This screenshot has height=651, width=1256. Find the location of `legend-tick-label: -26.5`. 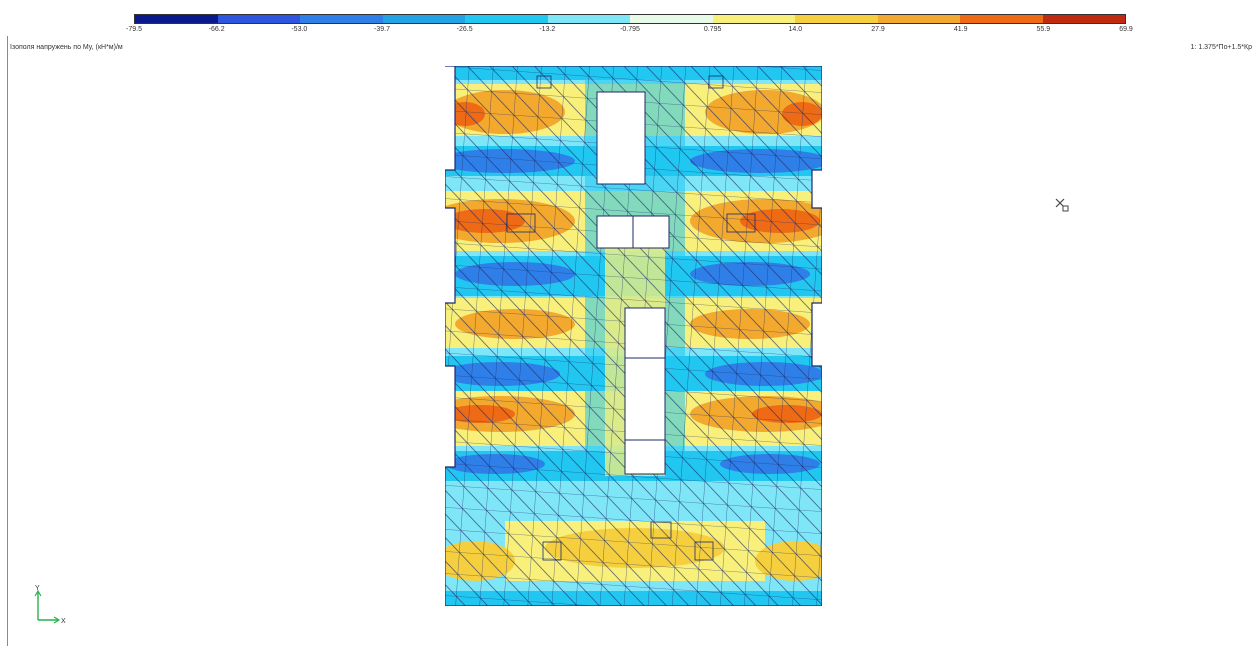

legend-tick-label: -26.5 is located at coordinates (464, 29).